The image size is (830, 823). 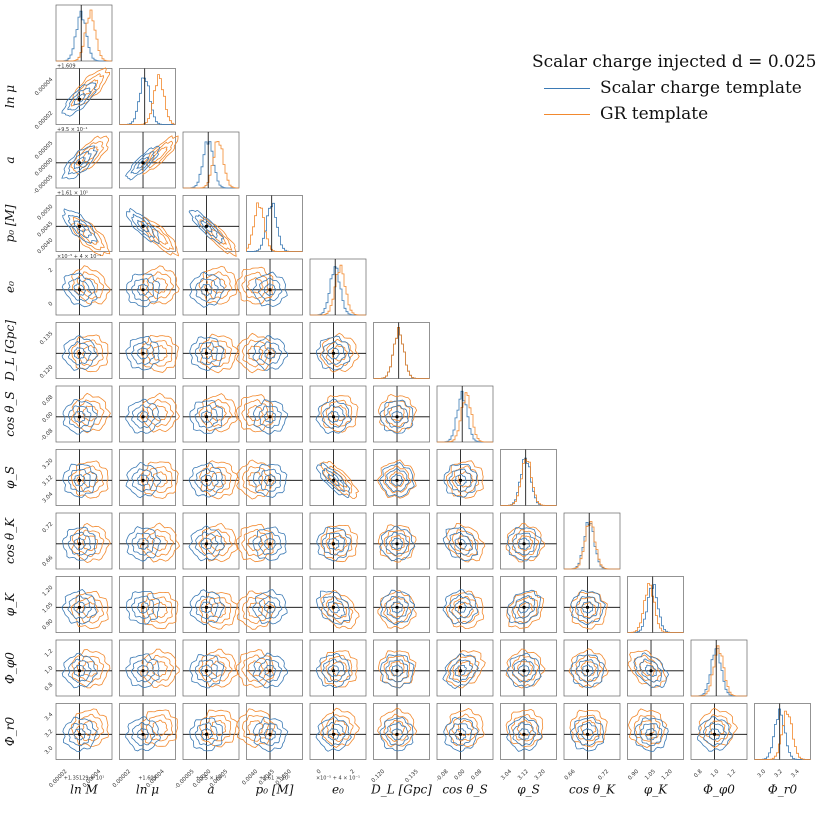 I want to click on y-tick-9-0: 0.90, so click(x=48, y=624).